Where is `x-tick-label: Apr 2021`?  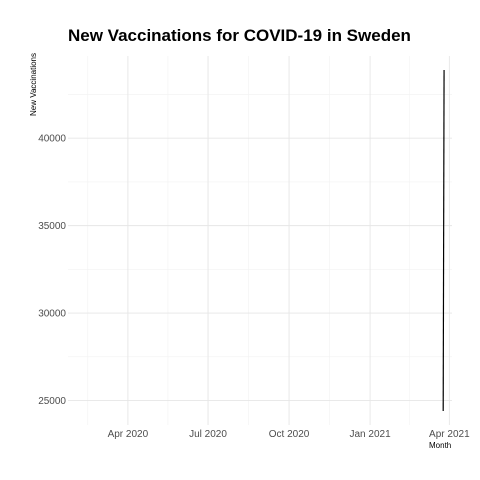
x-tick-label: Apr 2021 is located at coordinates (449, 434).